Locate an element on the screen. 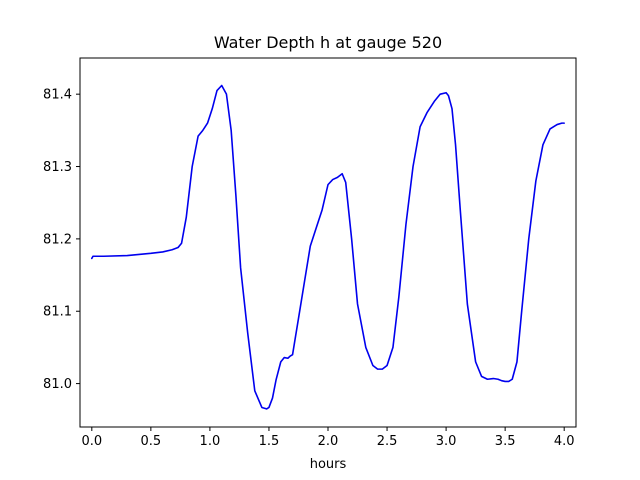 The width and height of the screenshot is (640, 480). x-tick-label: 1.0 is located at coordinates (210, 441).